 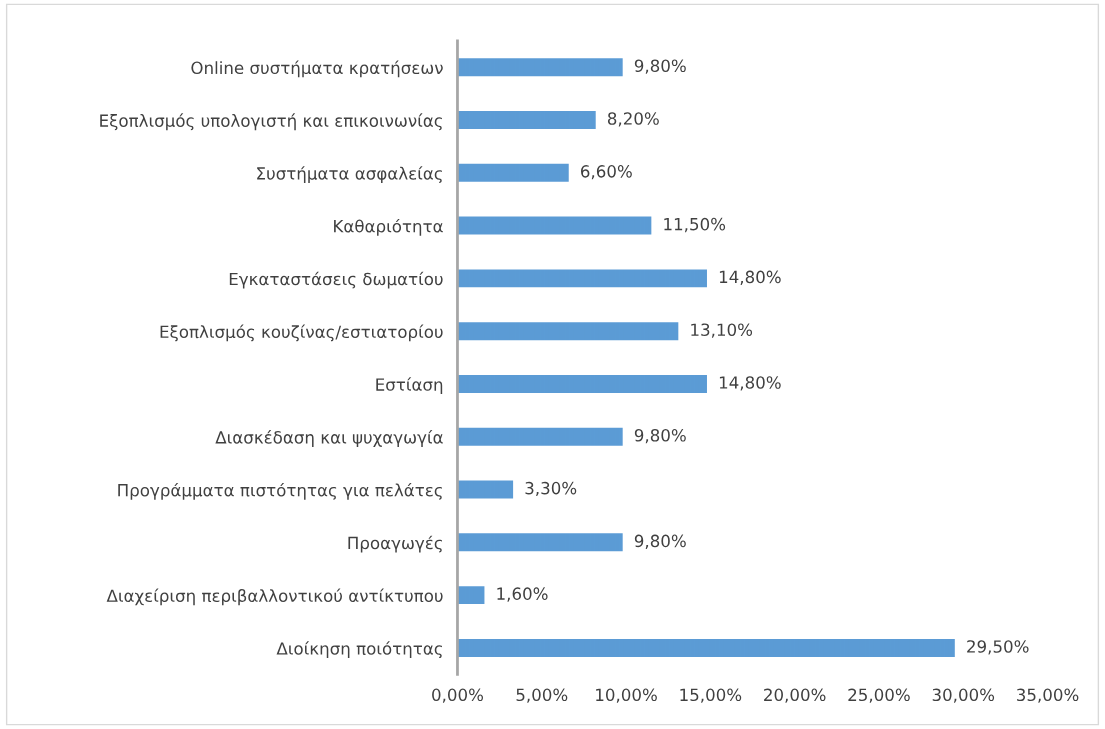 I want to click on data-label: 3,30%, so click(x=551, y=489).